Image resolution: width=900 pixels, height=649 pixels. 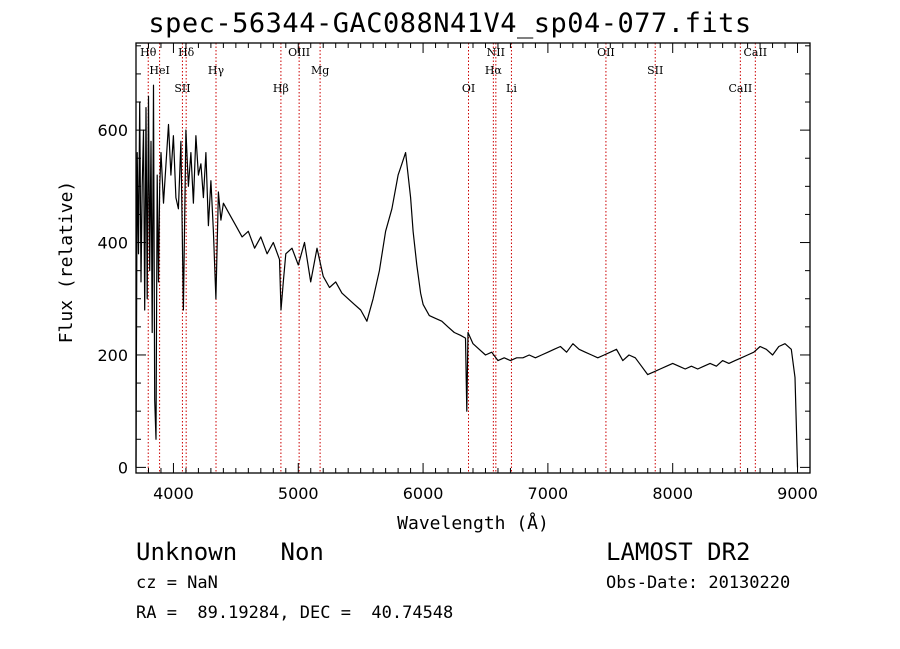 What do you see at coordinates (698, 583) in the screenshot?
I see `obs-date: Obs-Date: 20130220` at bounding box center [698, 583].